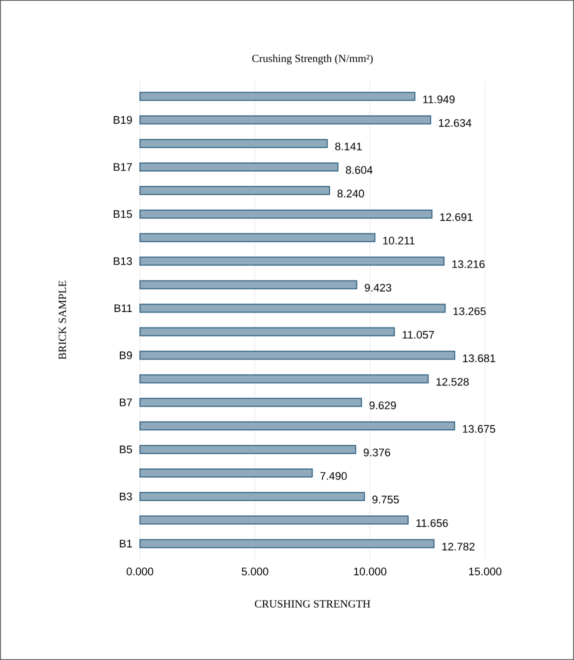  What do you see at coordinates (418, 334) in the screenshot?
I see `data-label: 11.057` at bounding box center [418, 334].